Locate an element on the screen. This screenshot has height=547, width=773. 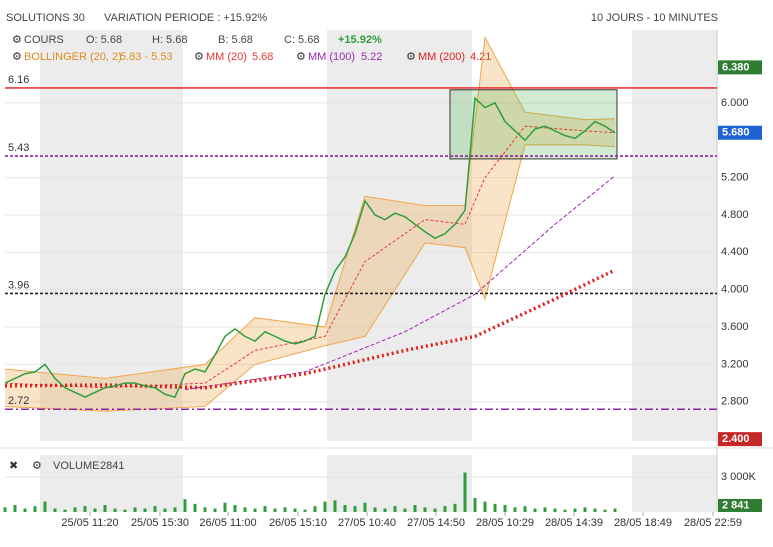
legend-mm200: MM (200) is located at coordinates (441, 57).